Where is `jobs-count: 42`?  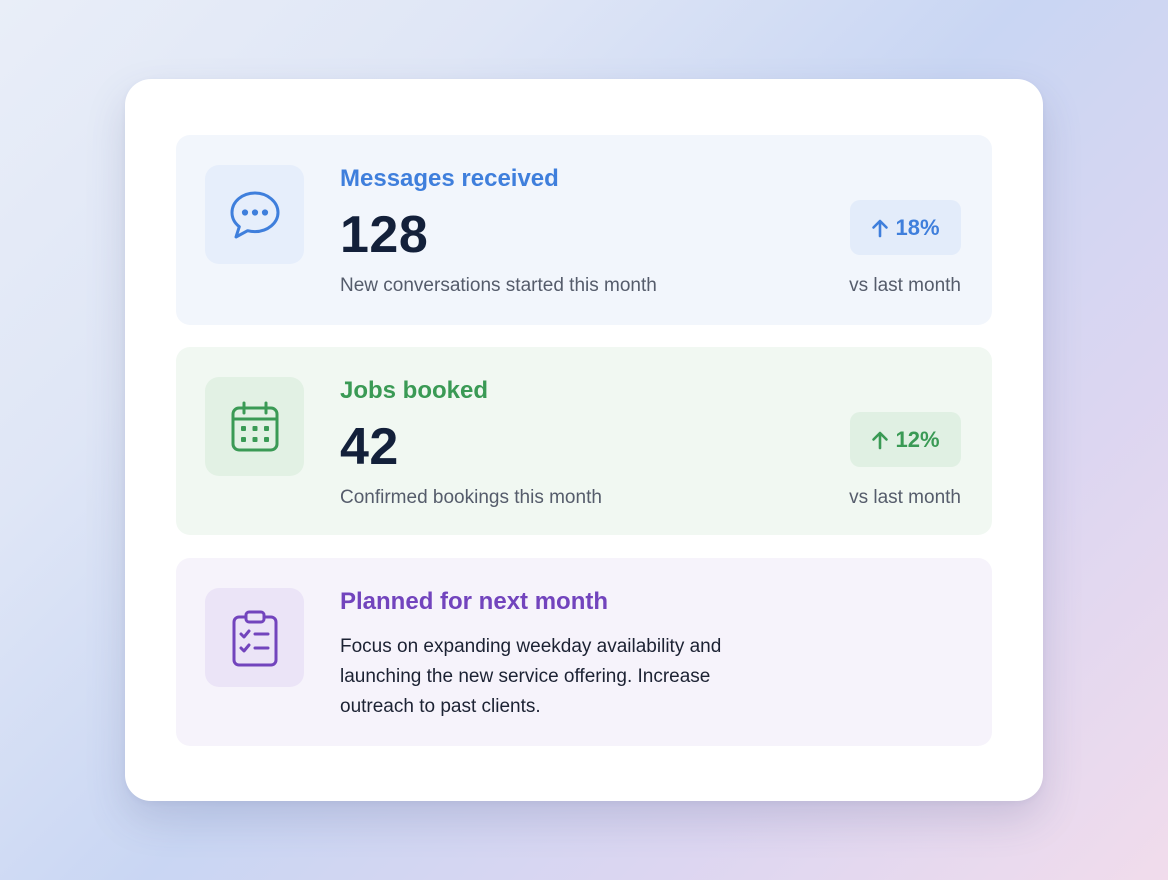
jobs-count: 42 is located at coordinates (369, 447).